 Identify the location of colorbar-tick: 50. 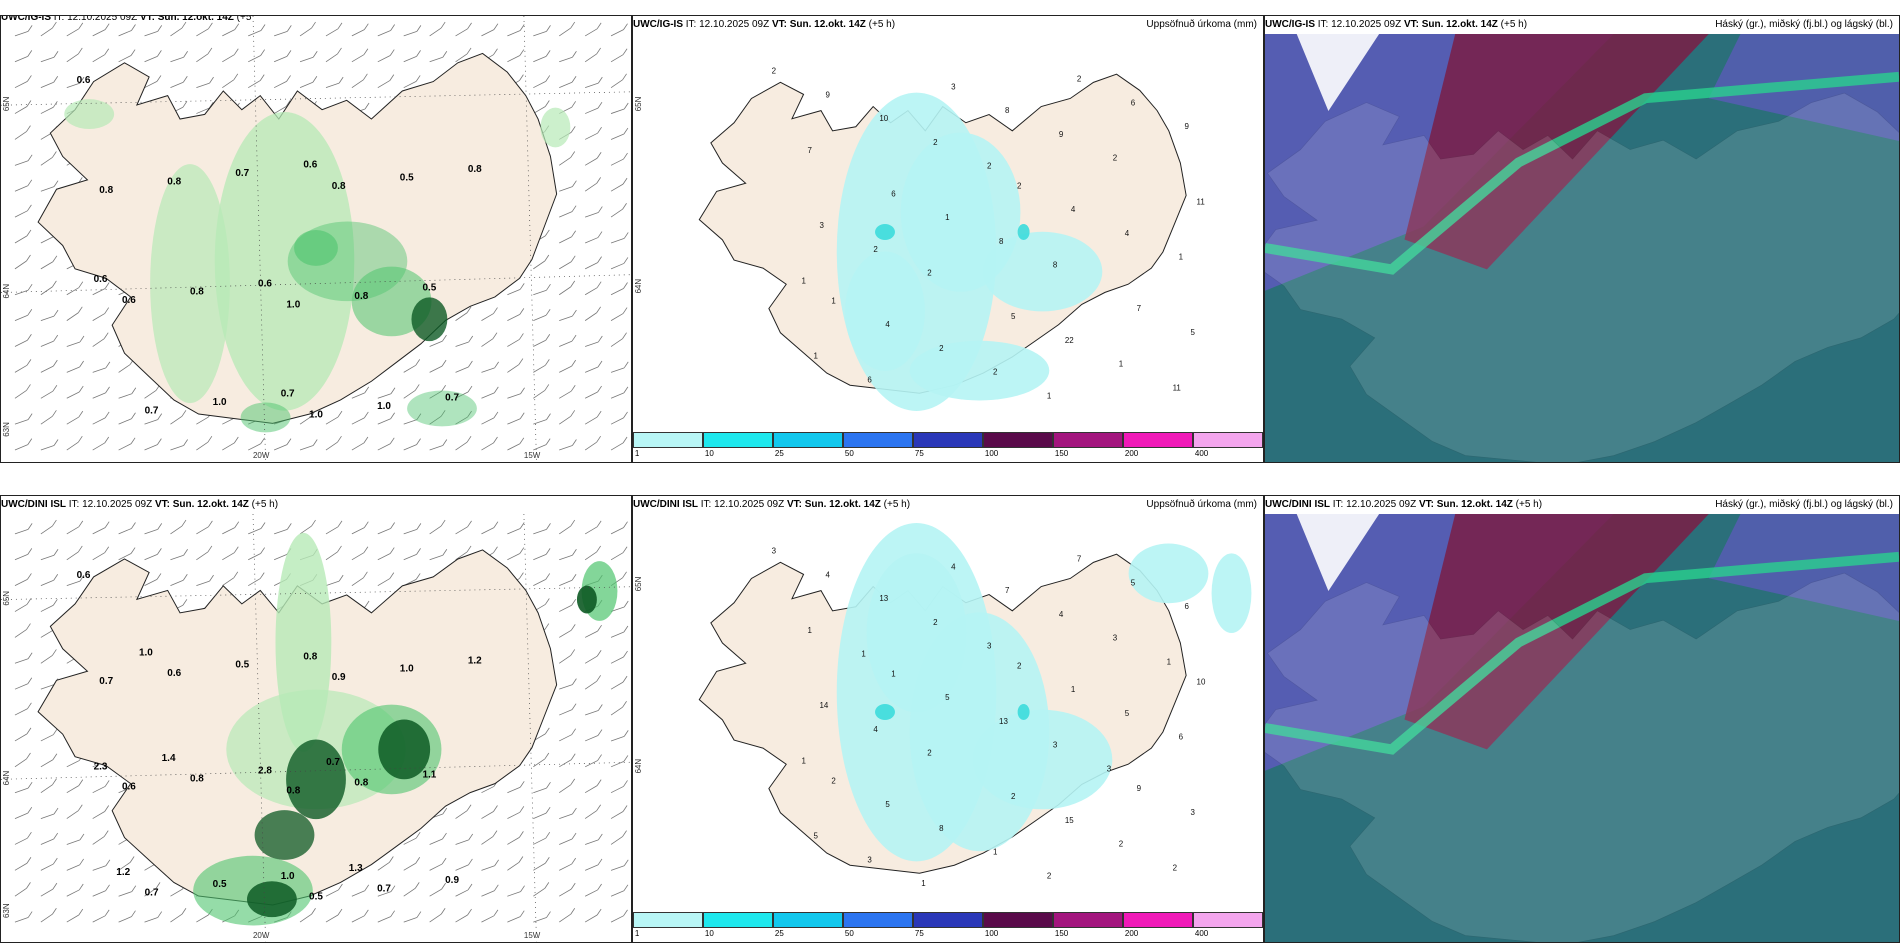
(849, 453).